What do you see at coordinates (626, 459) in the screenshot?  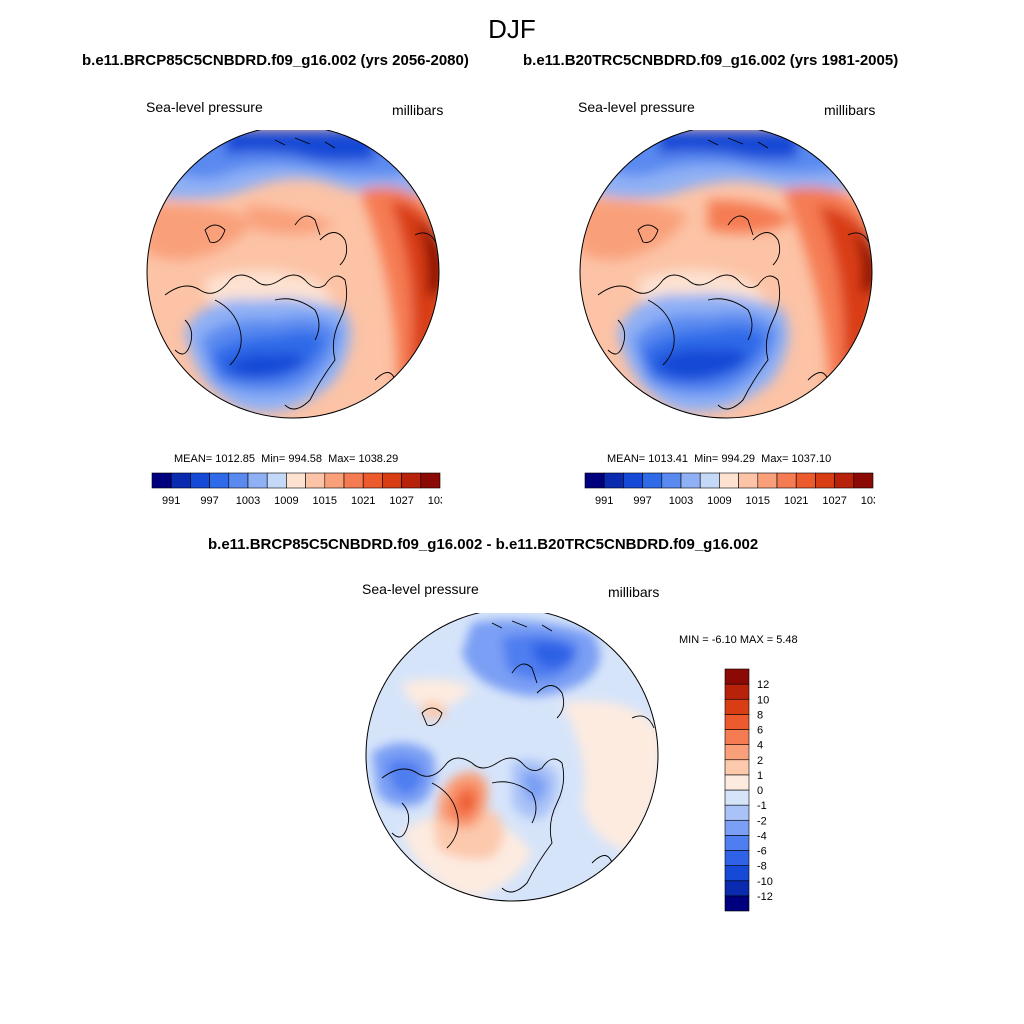 I see `right-mean-label: MEAN=` at bounding box center [626, 459].